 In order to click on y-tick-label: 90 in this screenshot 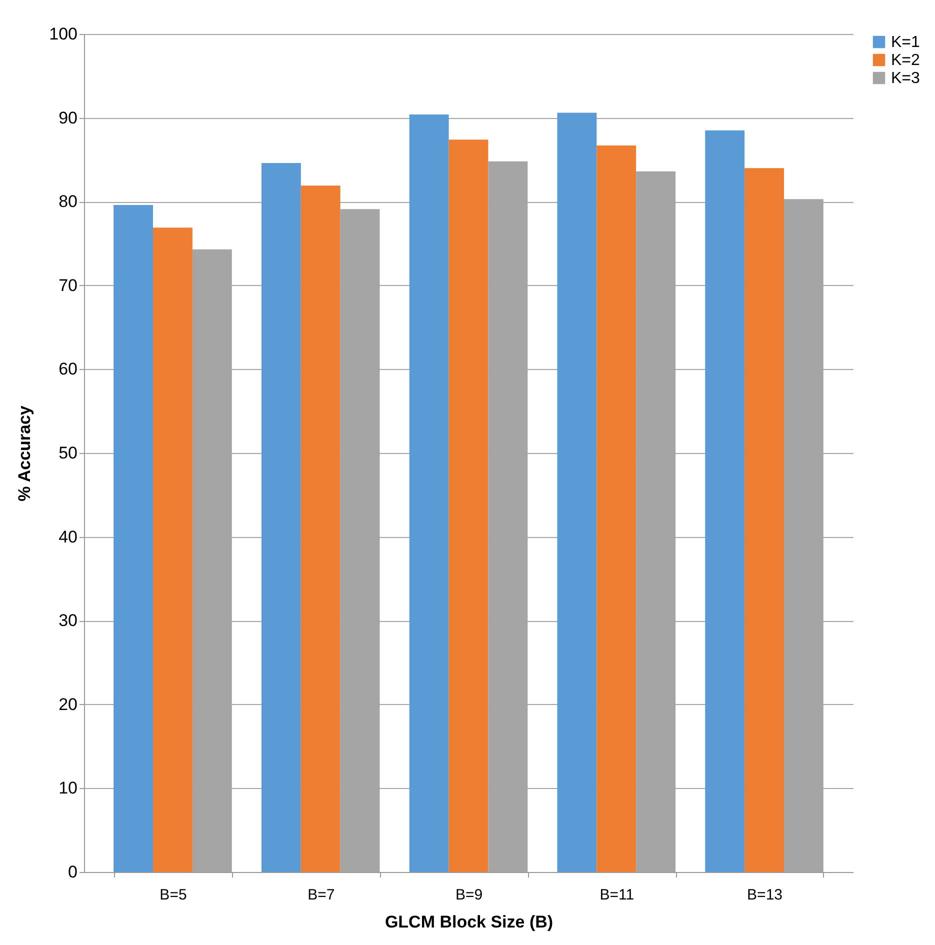, I will do `click(68, 118)`.